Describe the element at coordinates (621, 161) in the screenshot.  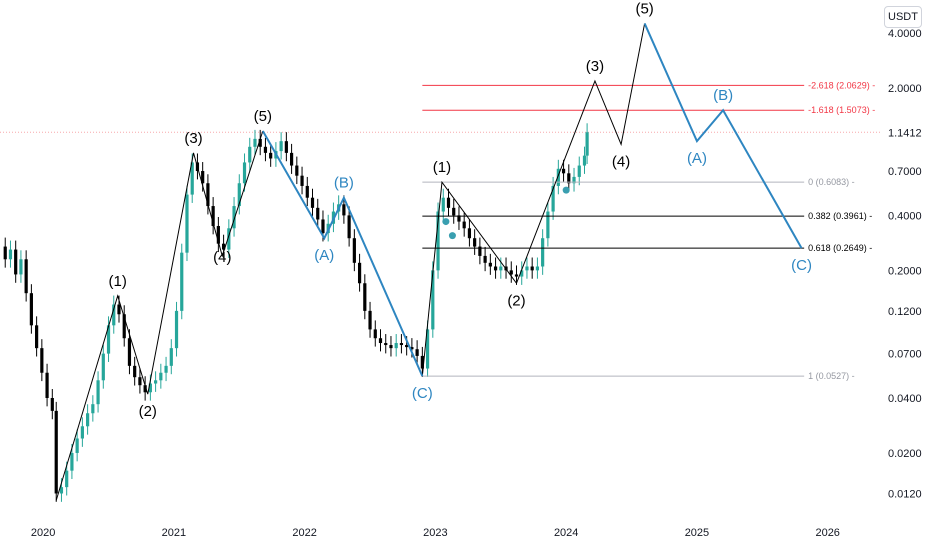
I see `wave-label: (4)` at that location.